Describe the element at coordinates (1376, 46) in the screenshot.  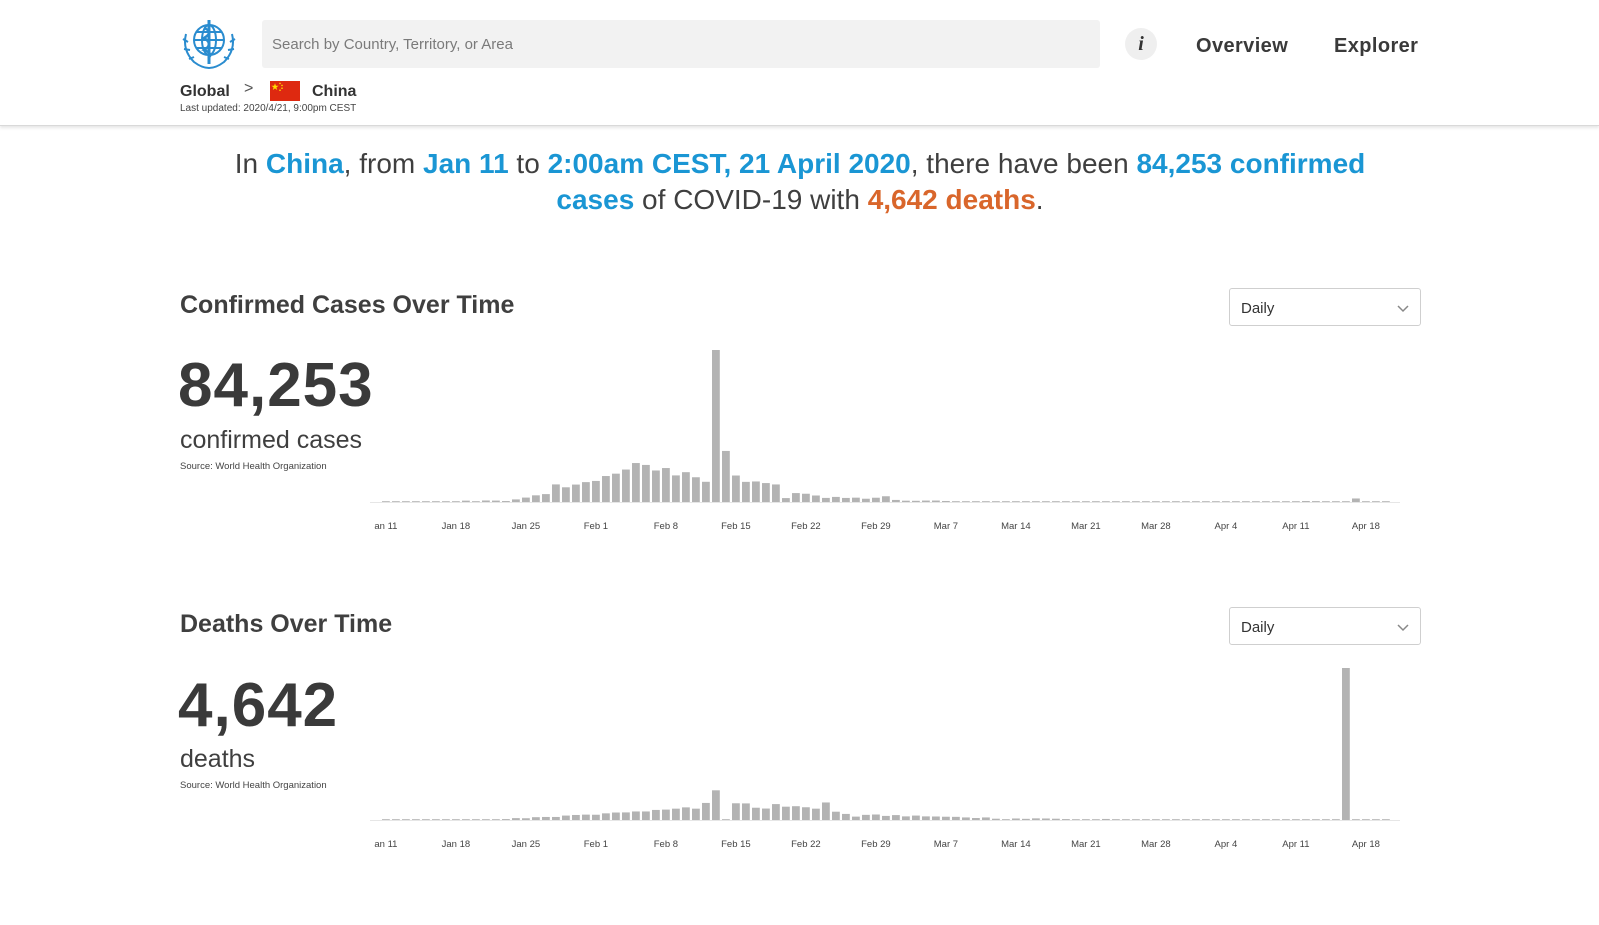
I see `nav-explorer: Explorer` at that location.